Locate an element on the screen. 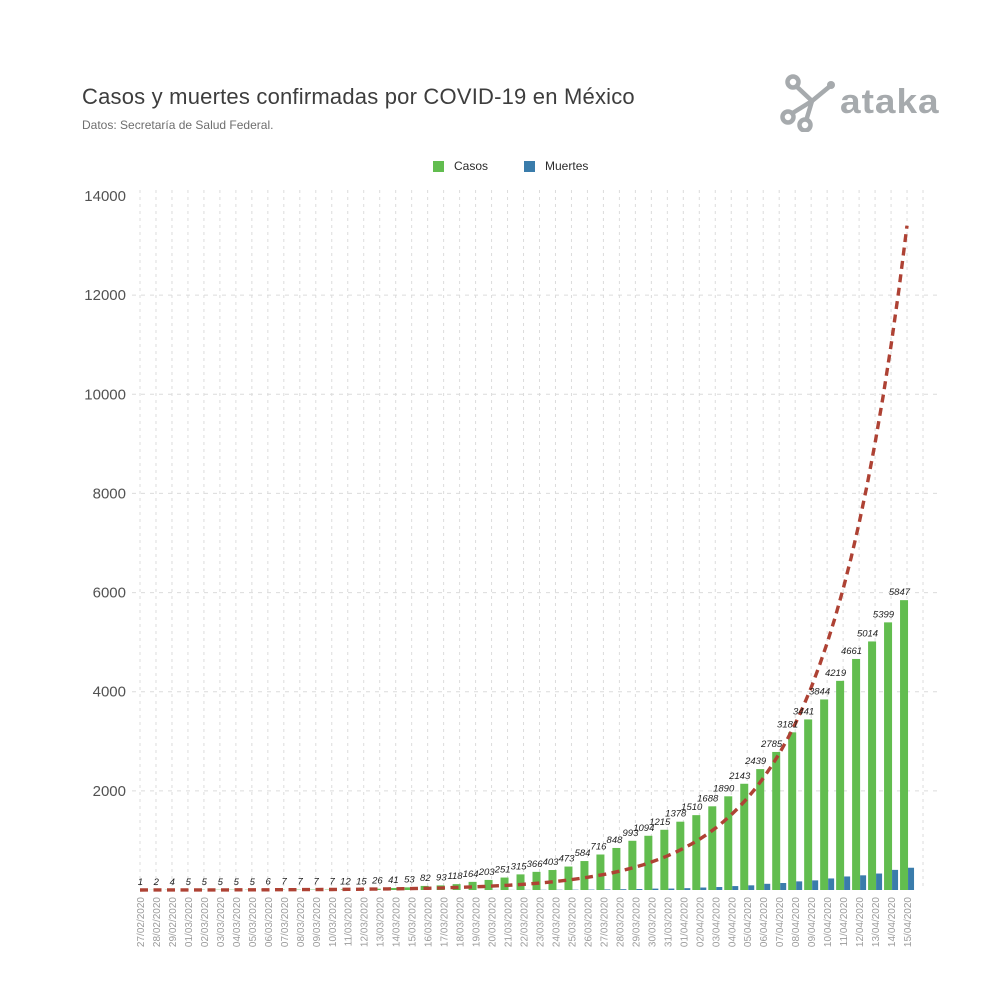 Image resolution: width=1000 pixels, height=1000 pixels. y-axis-label: 12000 is located at coordinates (105, 295).